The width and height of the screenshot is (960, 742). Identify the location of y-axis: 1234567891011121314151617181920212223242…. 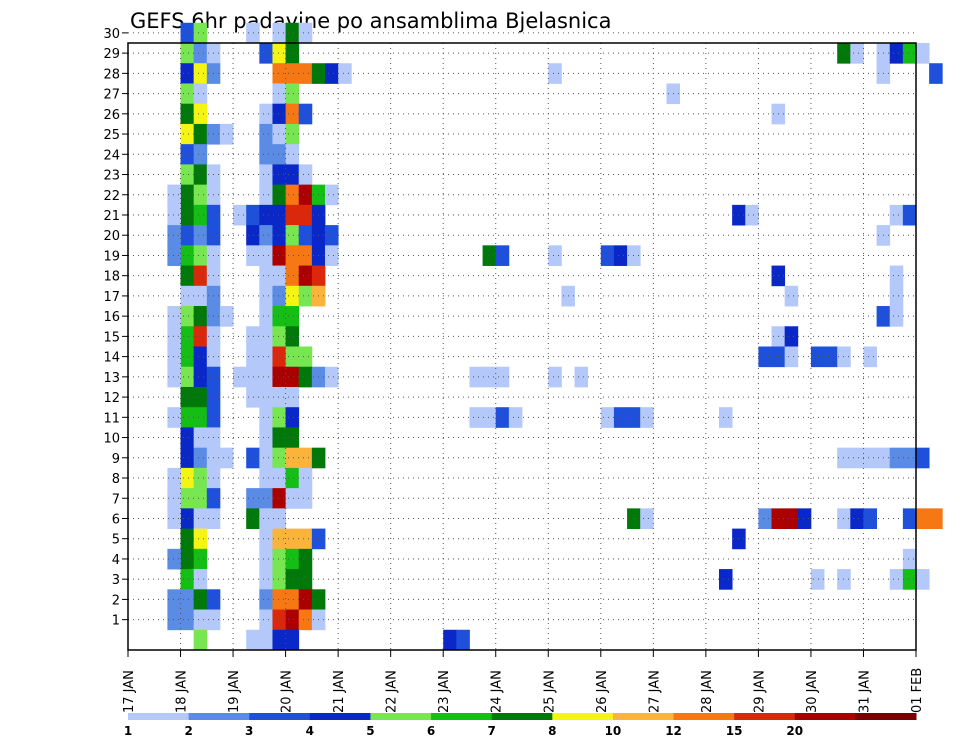
(115, 328).